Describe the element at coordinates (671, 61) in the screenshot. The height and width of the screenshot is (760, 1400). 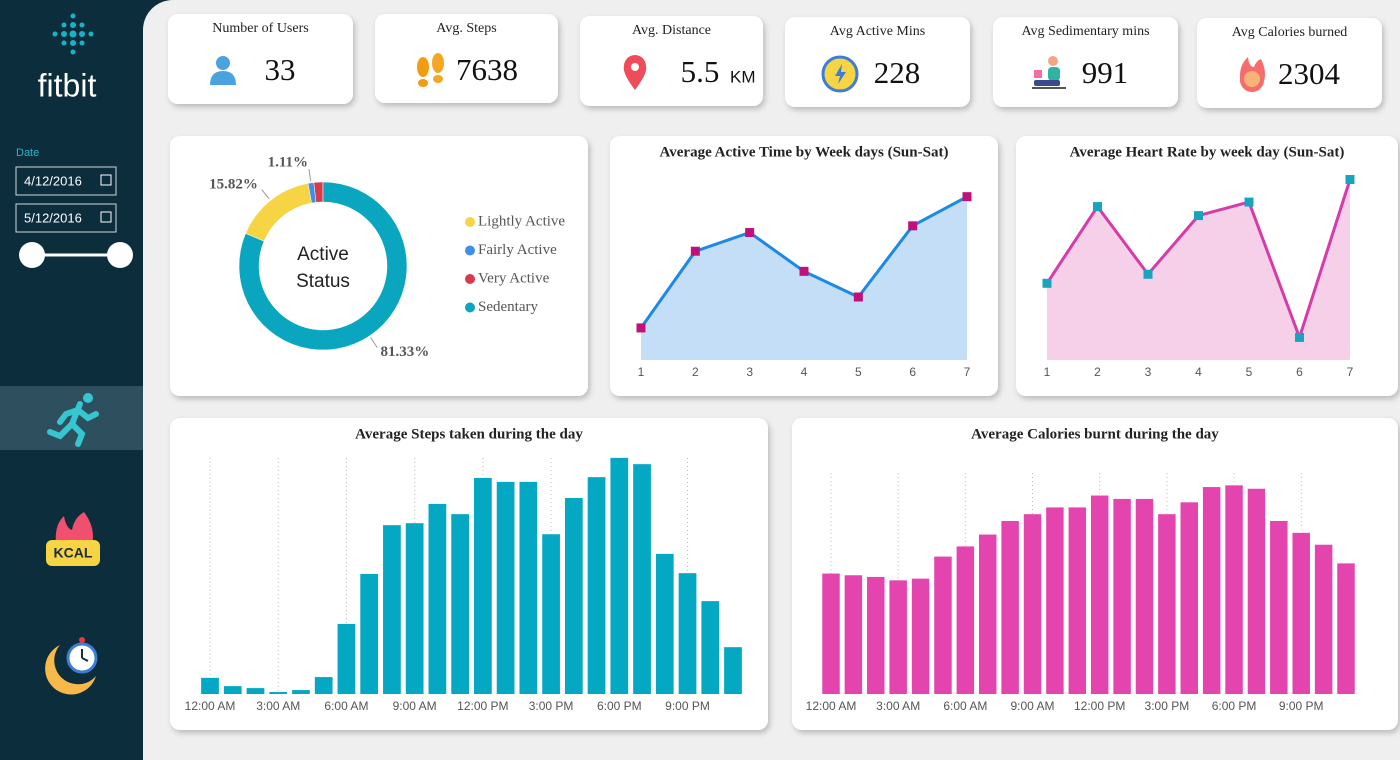
I see `kpi-card: Avg. Distance 5.5 KM` at that location.